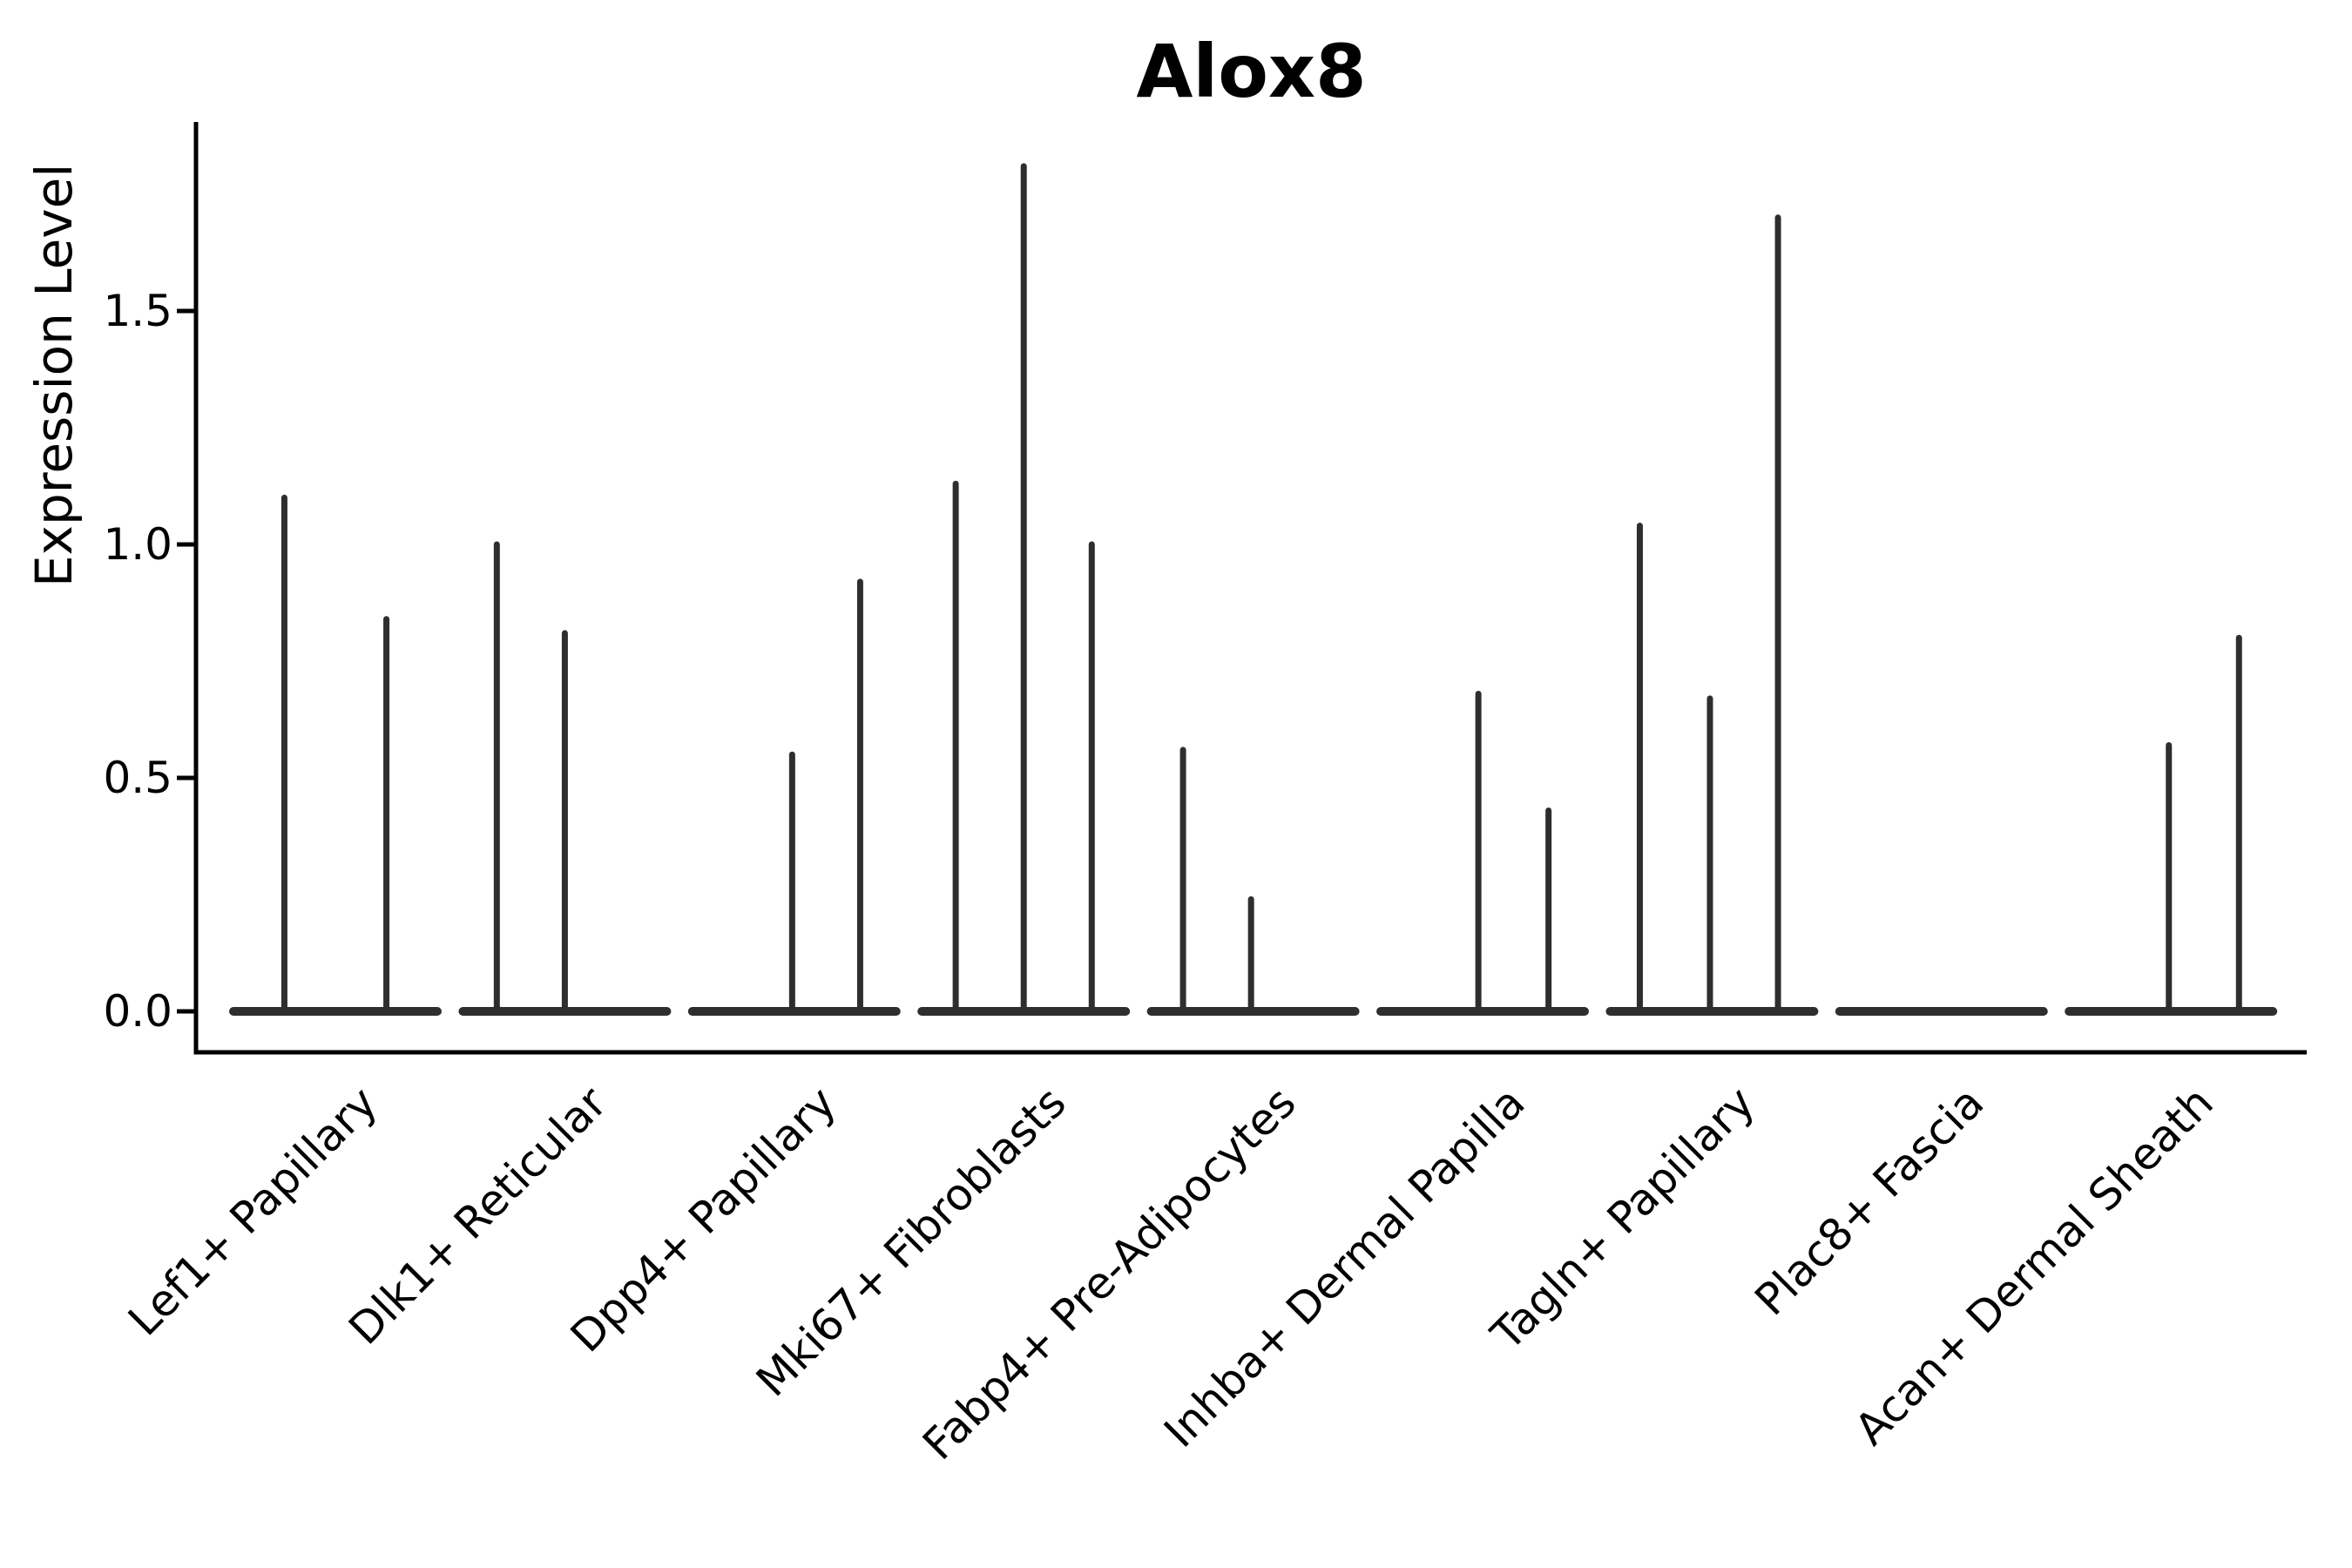 The width and height of the screenshot is (2352, 1568). I want to click on y-tick-label: 0.5, so click(137, 778).